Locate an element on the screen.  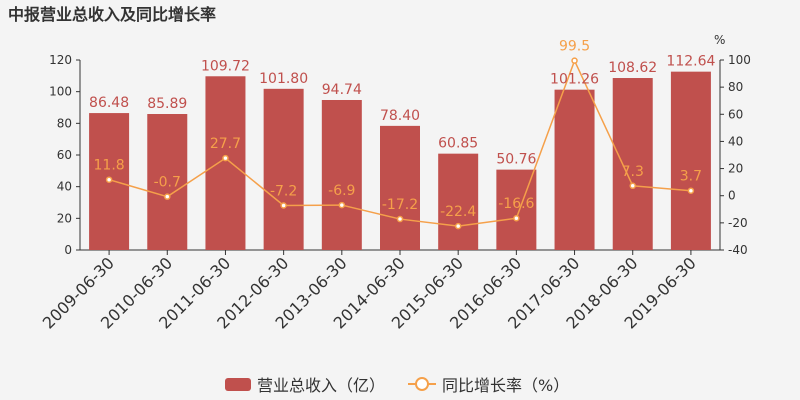
legend-line-label: 同比增长率（%） is located at coordinates (505, 385).